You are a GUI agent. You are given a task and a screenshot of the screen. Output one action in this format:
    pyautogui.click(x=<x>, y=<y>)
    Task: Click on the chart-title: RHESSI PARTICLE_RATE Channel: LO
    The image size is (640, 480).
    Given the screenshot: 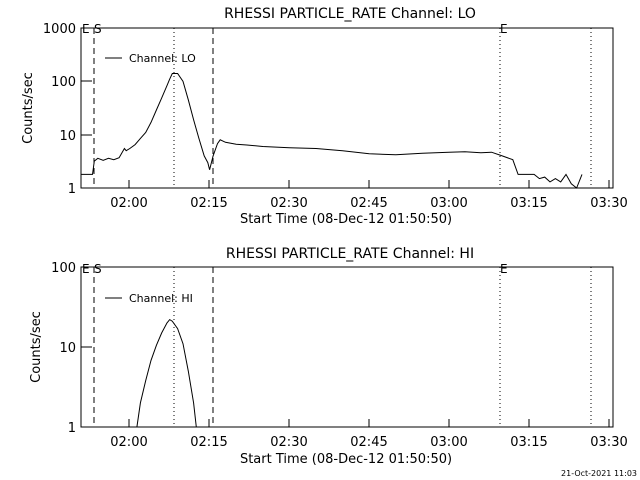 What is the action you would take?
    pyautogui.click(x=350, y=14)
    